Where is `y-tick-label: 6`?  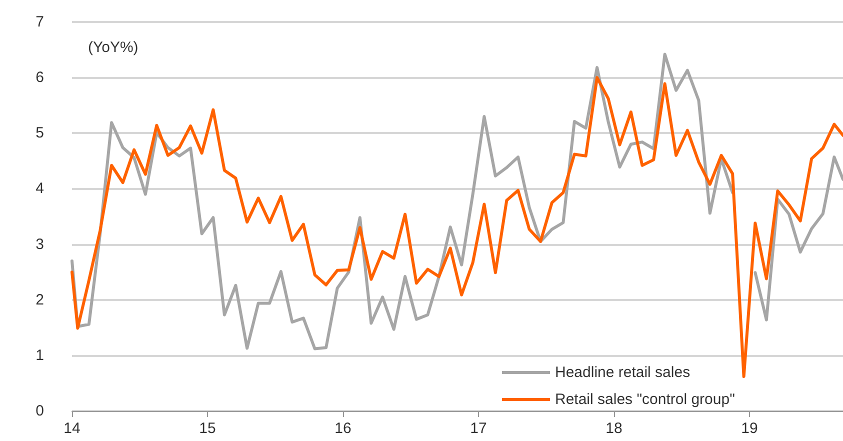
y-tick-label: 6 is located at coordinates (40, 77).